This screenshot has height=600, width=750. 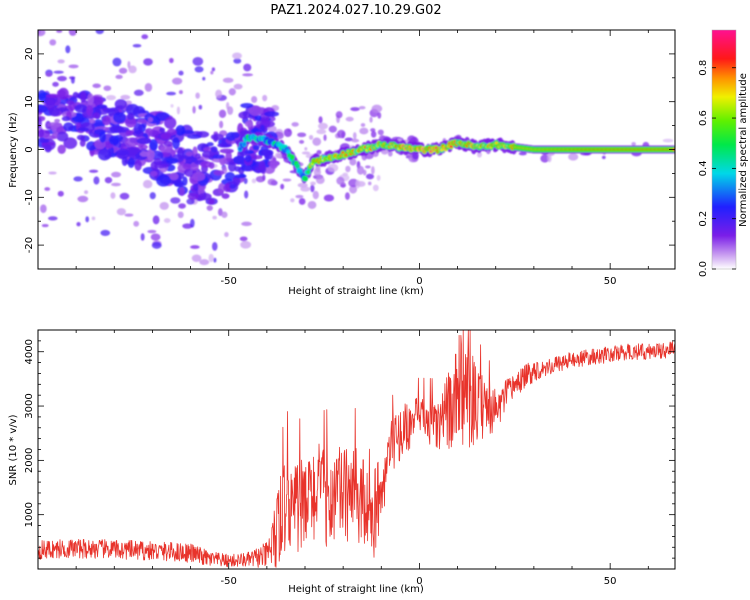 I want to click on tick-label: 50, so click(x=610, y=281).